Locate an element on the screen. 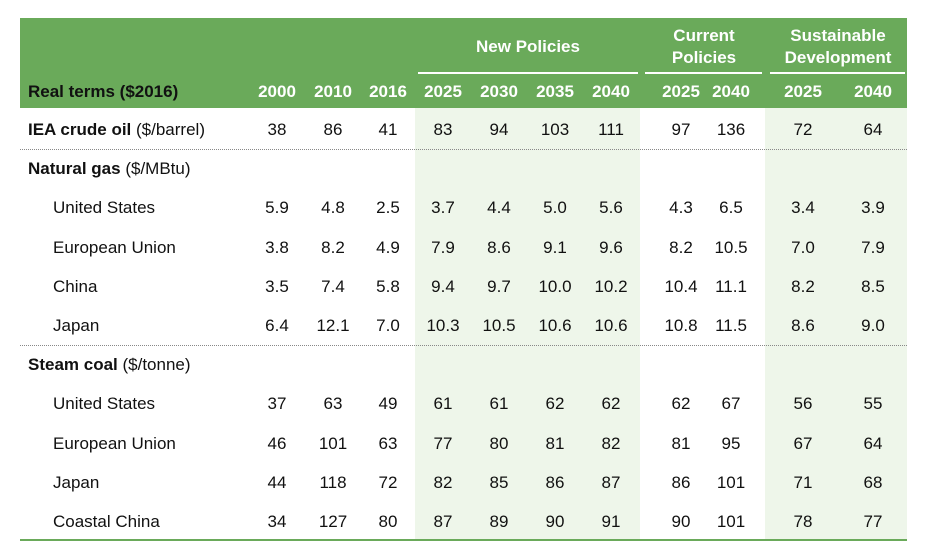 This screenshot has width=940, height=549. value-cell: 9.7 is located at coordinates (499, 286).